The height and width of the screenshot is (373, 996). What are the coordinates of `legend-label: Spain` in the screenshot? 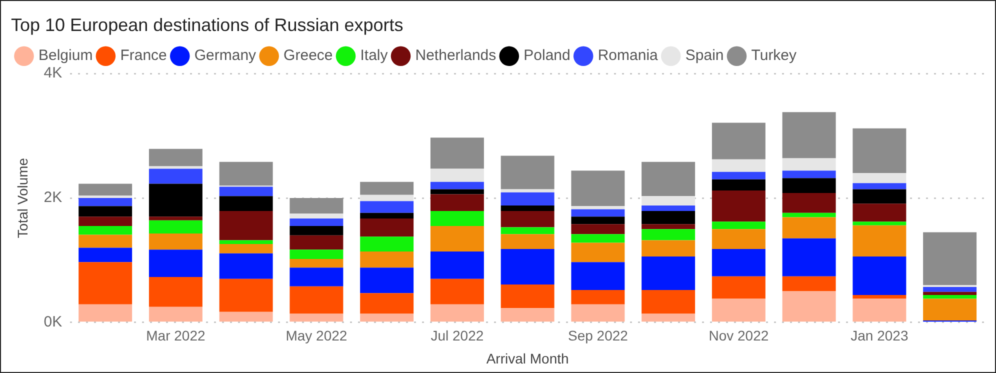 It's located at (704, 55).